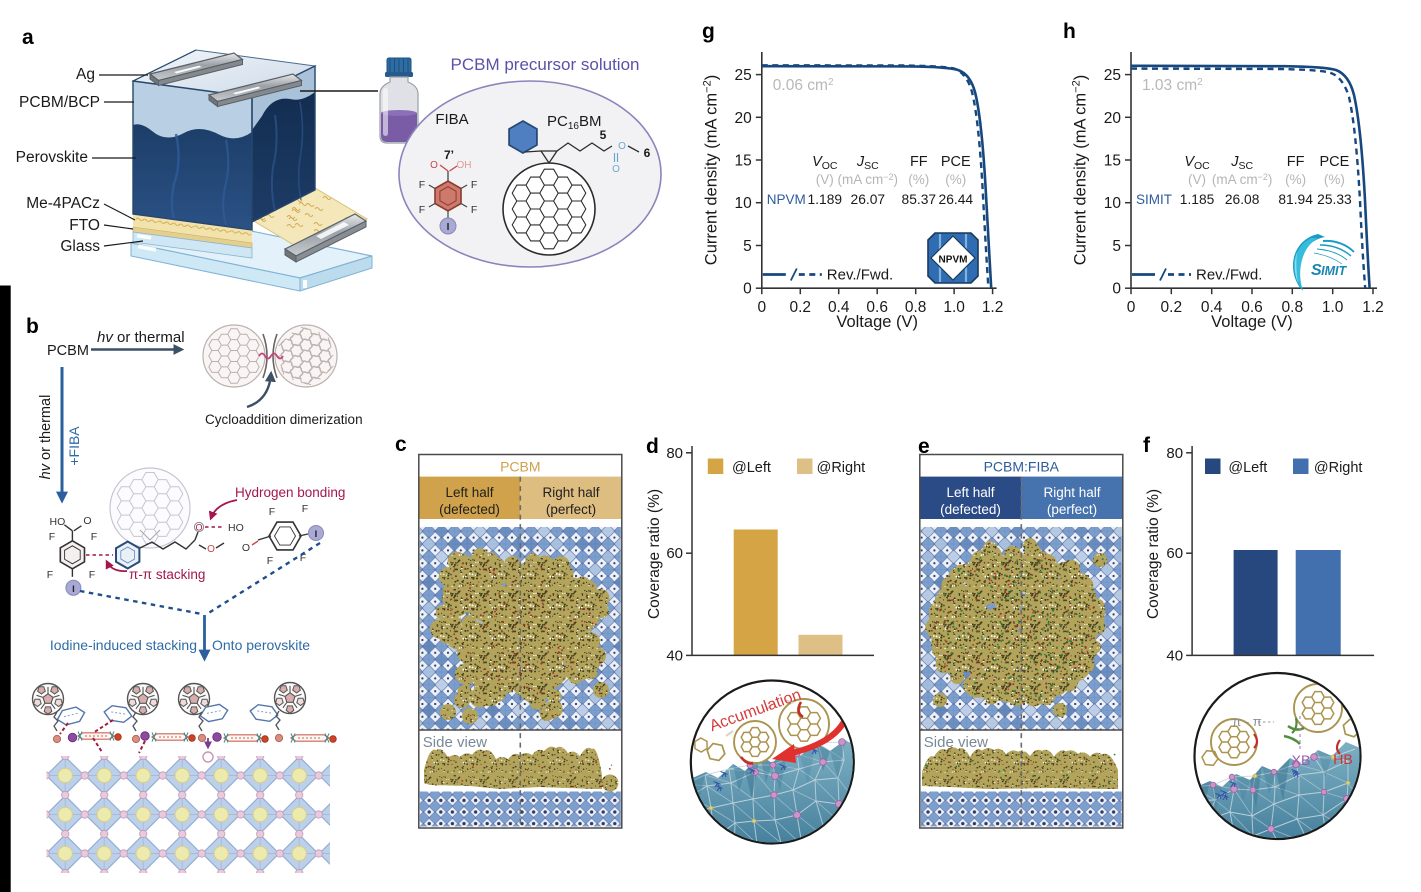 This screenshot has width=1421, height=892. Describe the element at coordinates (571, 509) in the screenshot. I see `svg-text: (perfect)` at that location.